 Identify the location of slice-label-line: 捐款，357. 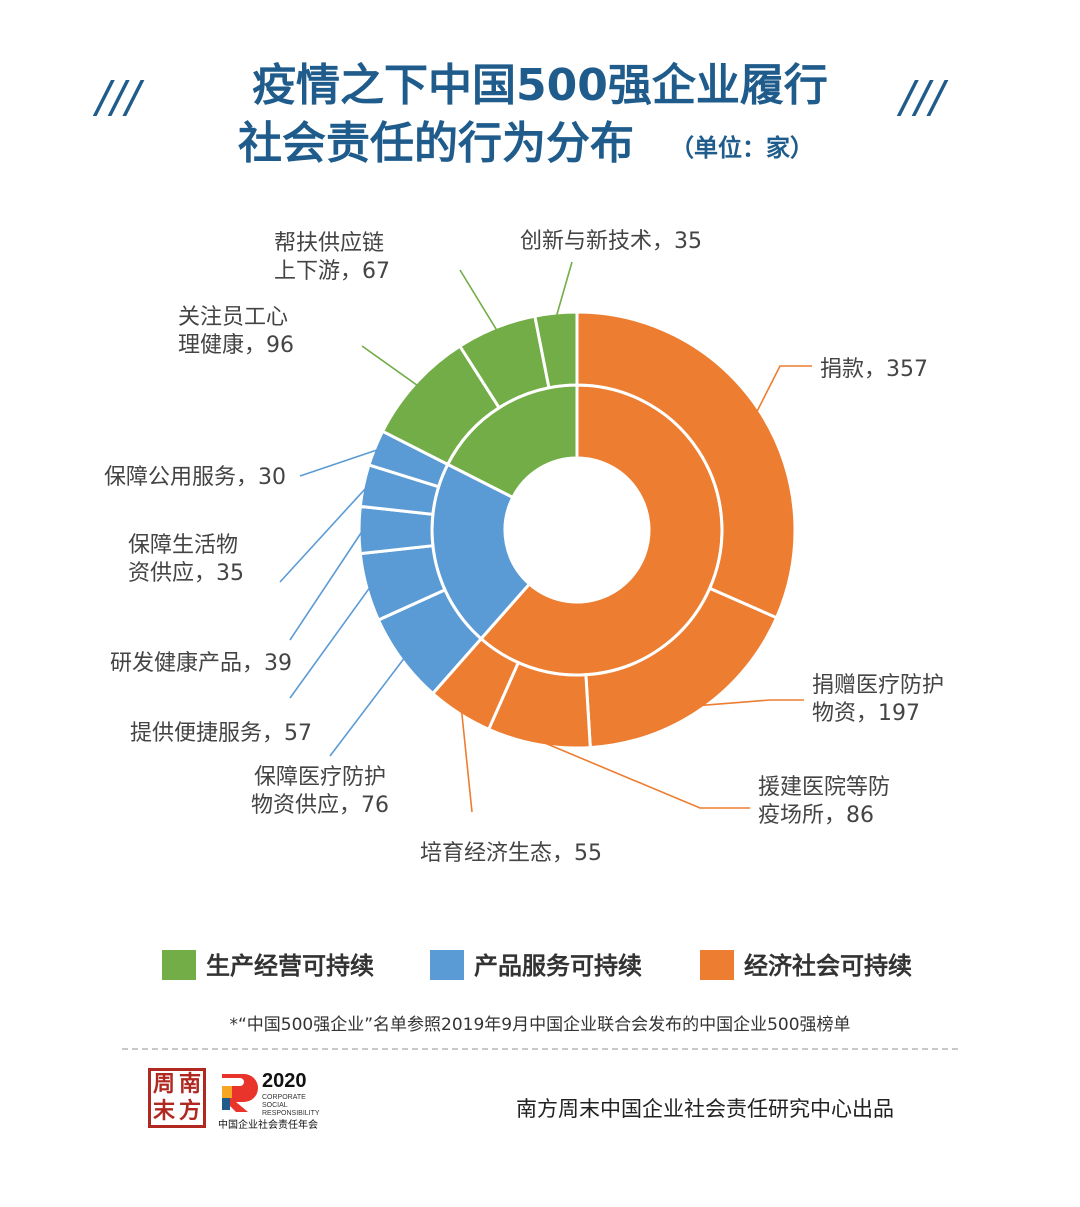
(874, 369).